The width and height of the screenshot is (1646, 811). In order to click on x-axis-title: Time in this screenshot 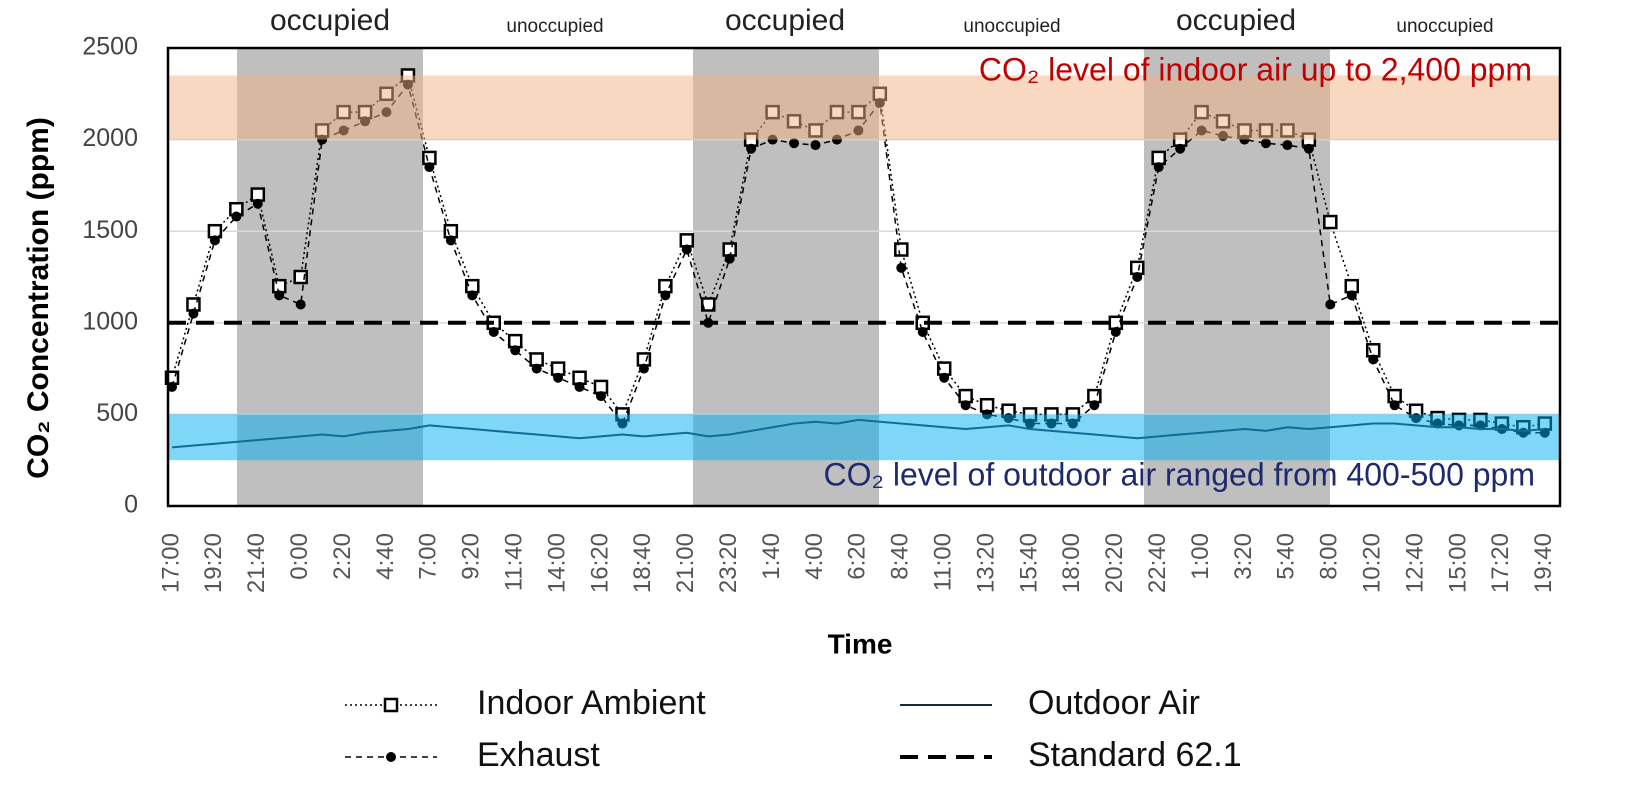, I will do `click(860, 643)`.